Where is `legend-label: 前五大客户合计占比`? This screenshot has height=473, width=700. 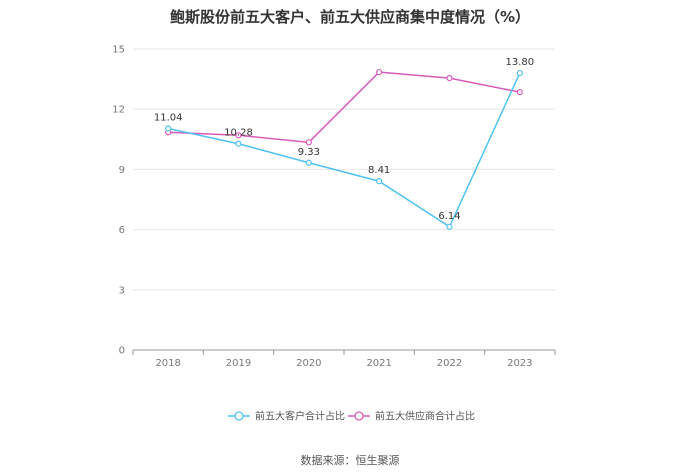
legend-label: 前五大客户合计占比 is located at coordinates (300, 416).